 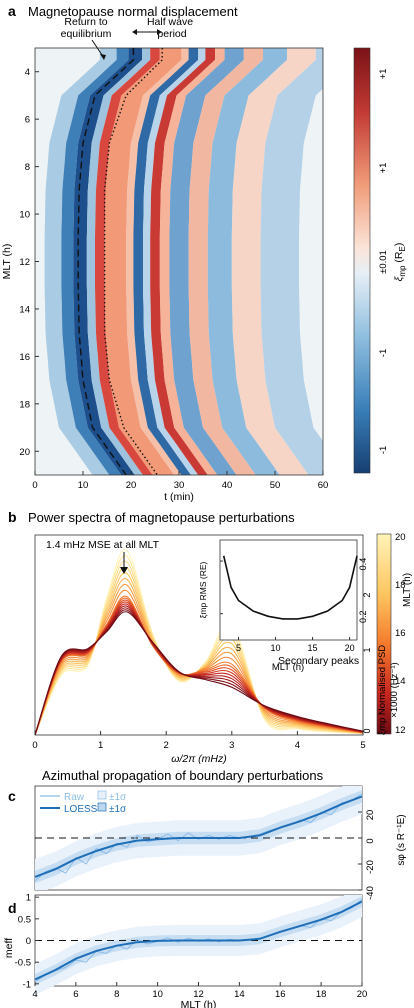 I want to click on legend-sigma-loess-label: ±1σ, so click(x=118, y=809).